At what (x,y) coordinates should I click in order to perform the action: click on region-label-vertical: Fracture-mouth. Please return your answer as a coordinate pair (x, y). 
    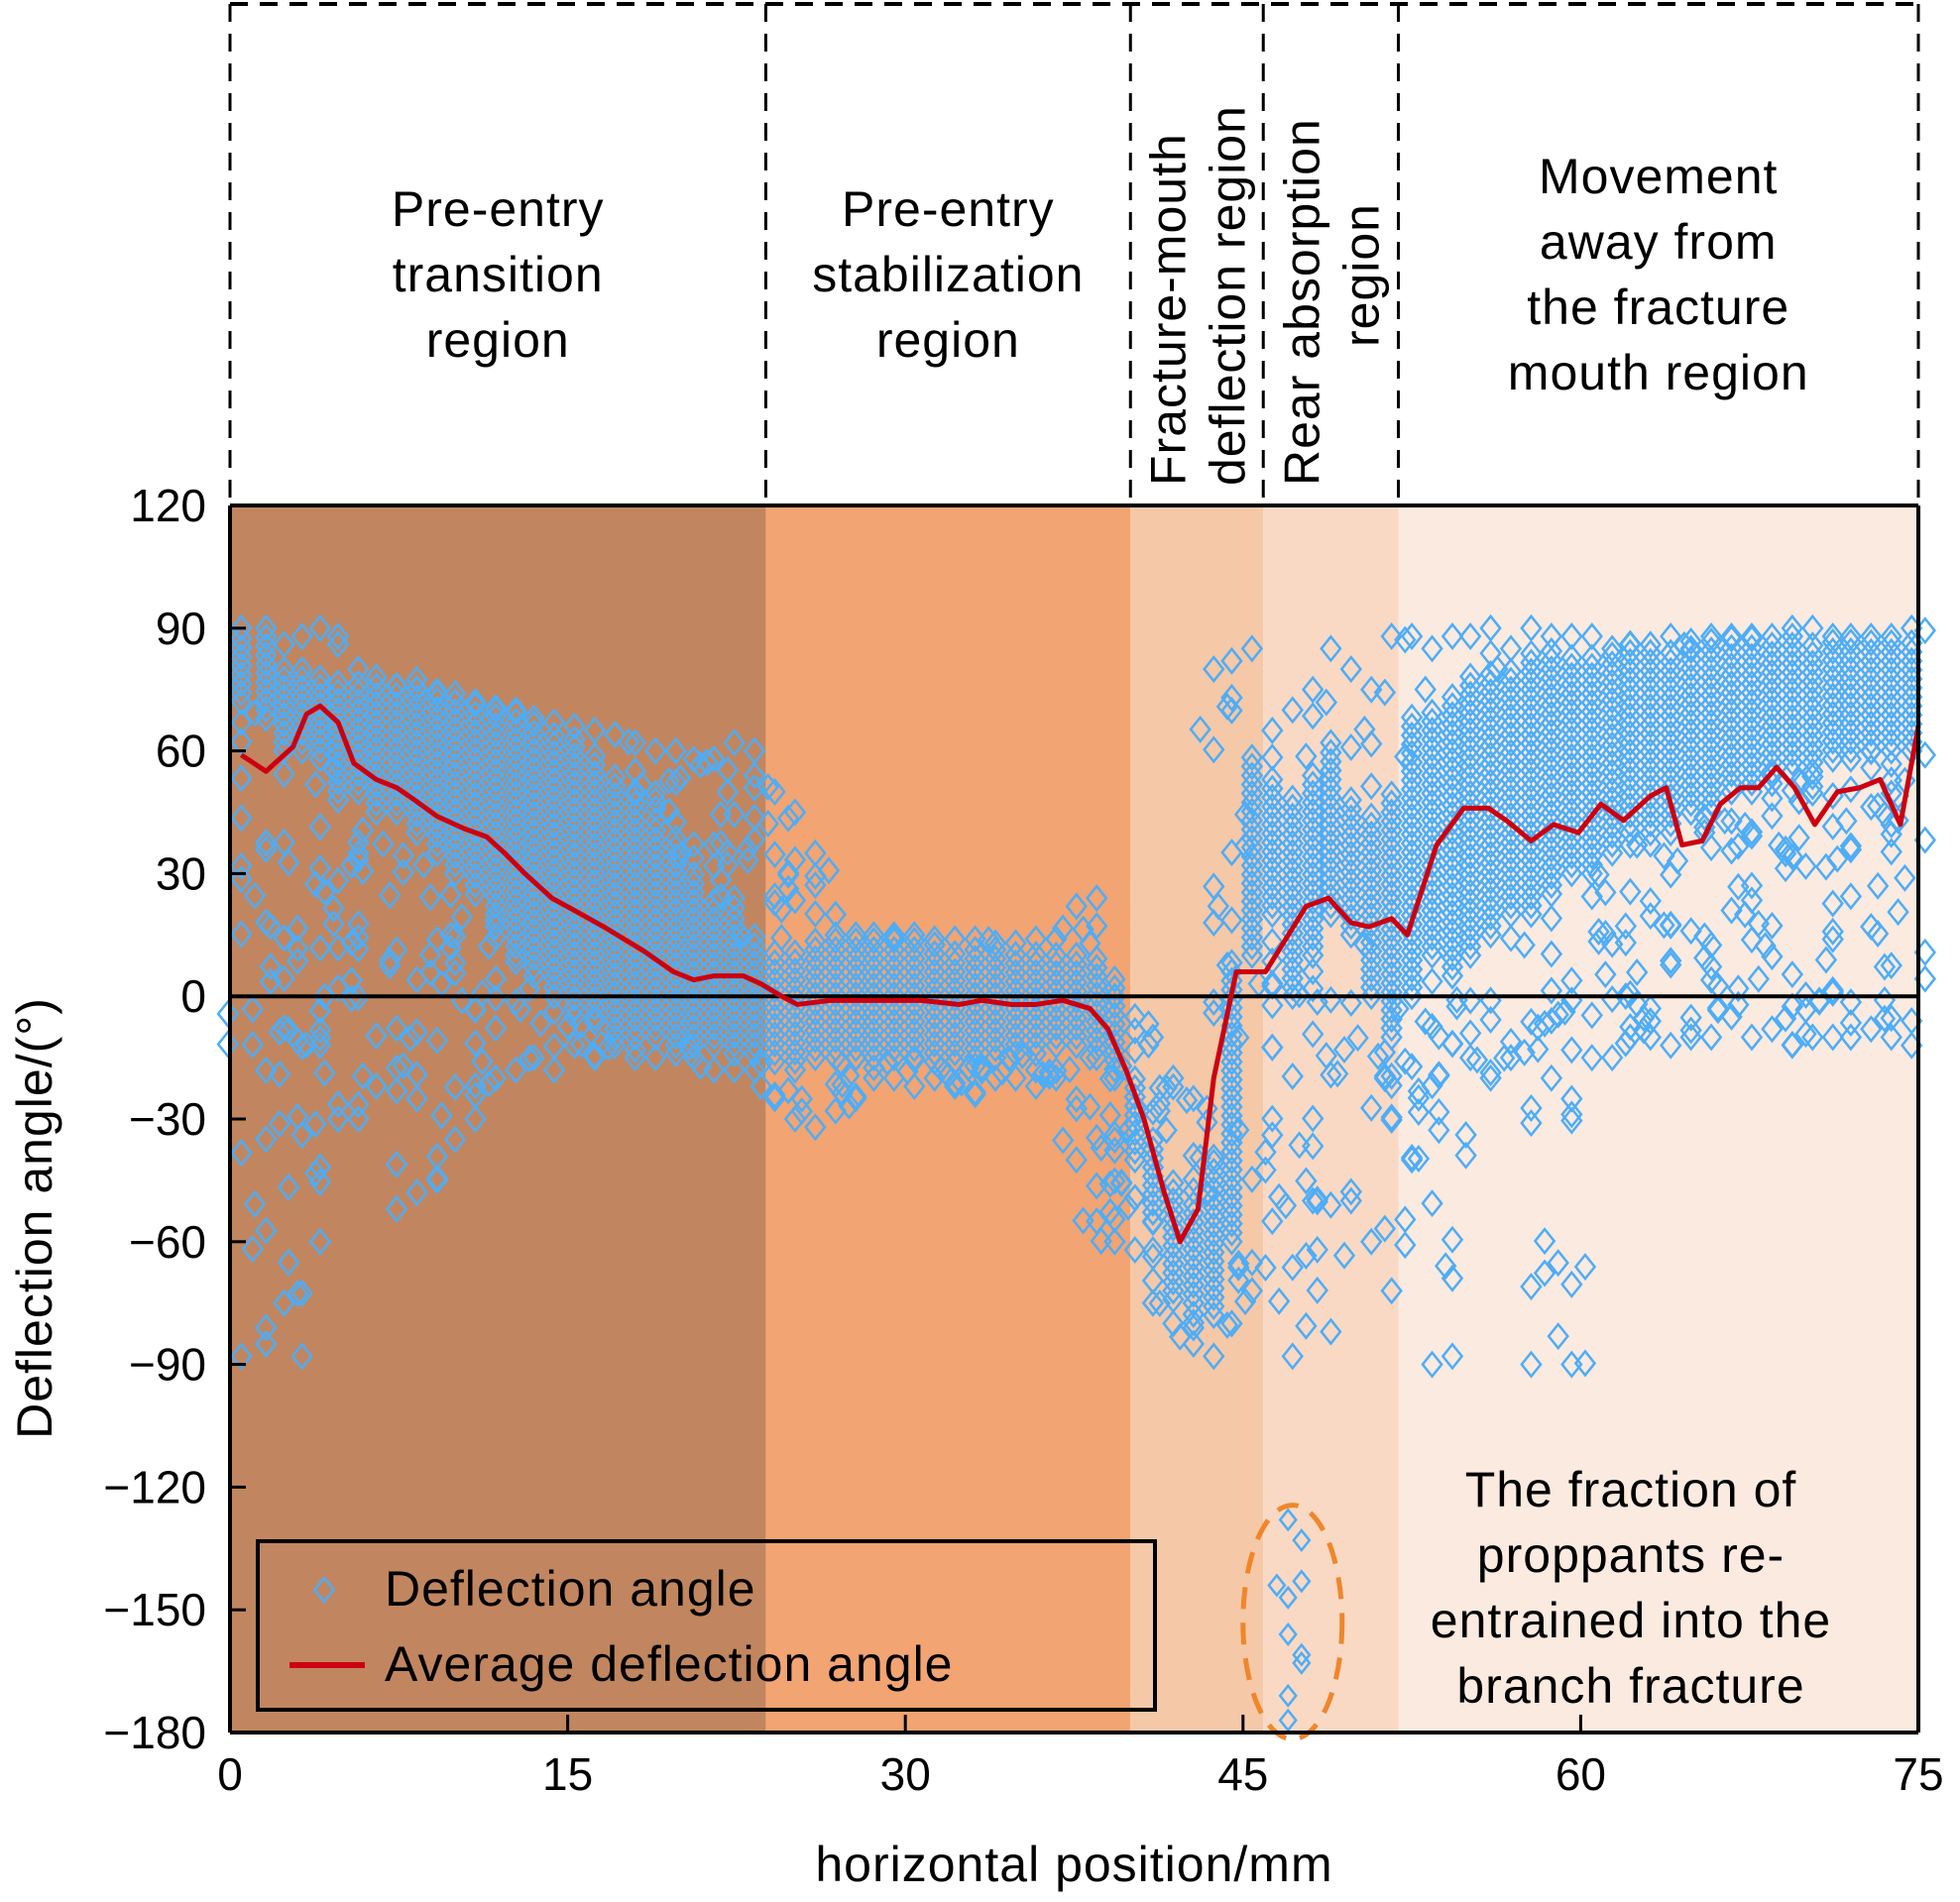
    Looking at the image, I should click on (1168, 309).